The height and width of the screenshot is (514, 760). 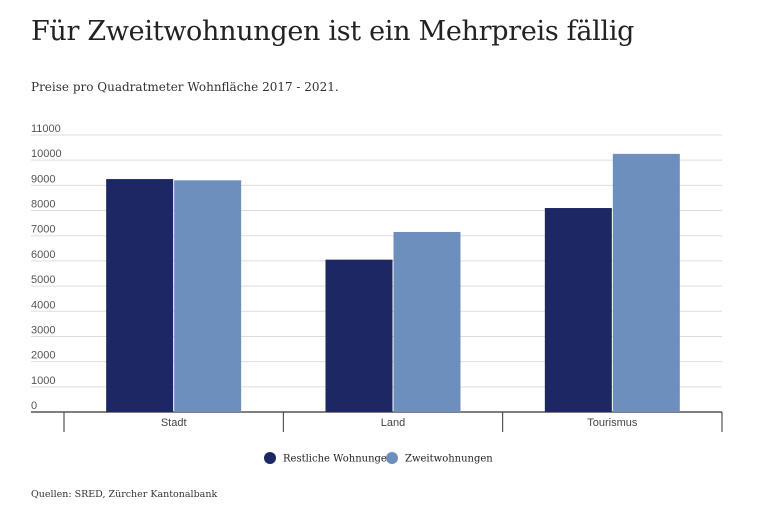 What do you see at coordinates (46, 154) in the screenshot?
I see `y-tick-label: 10000` at bounding box center [46, 154].